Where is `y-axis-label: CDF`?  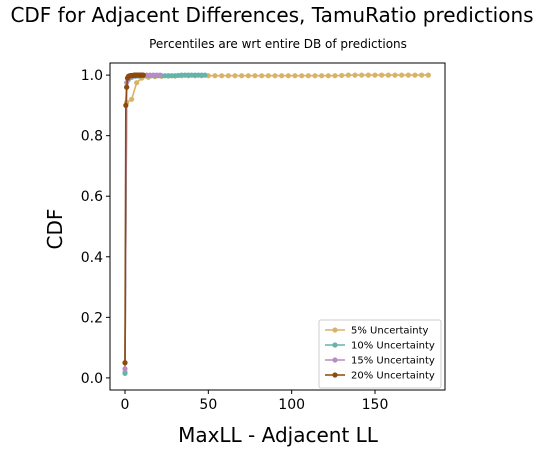
y-axis-label: CDF is located at coordinates (55, 229).